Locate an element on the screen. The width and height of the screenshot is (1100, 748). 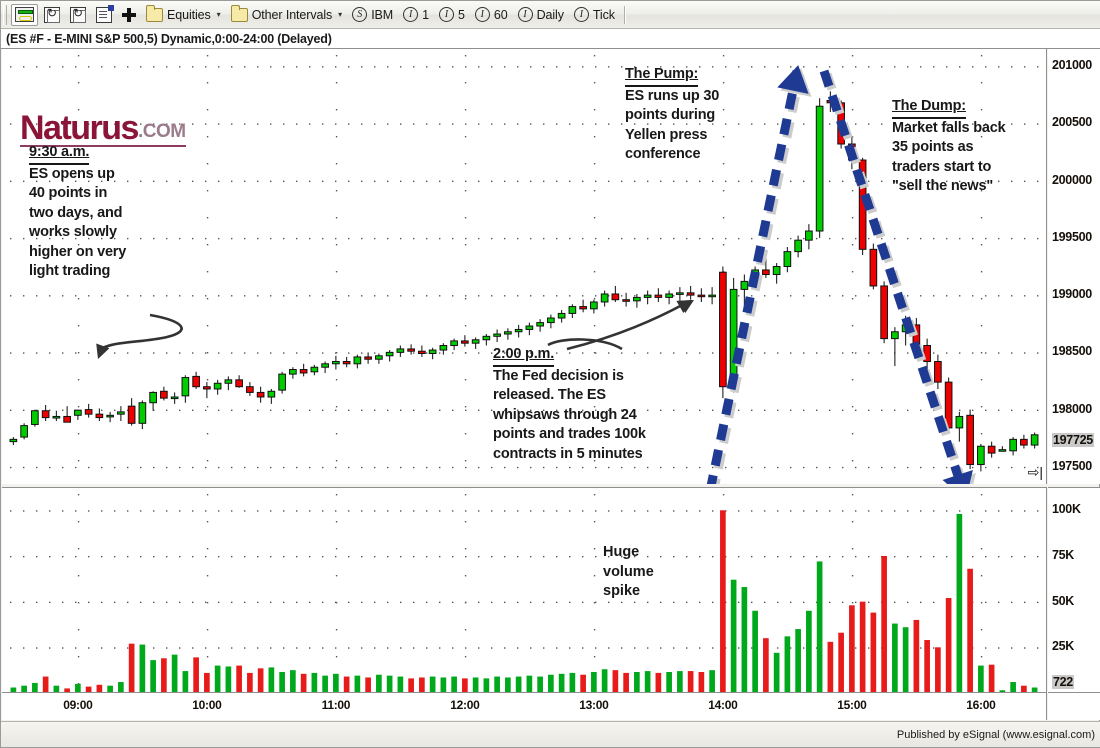
price-axis-label: 198500 is located at coordinates (1072, 351).